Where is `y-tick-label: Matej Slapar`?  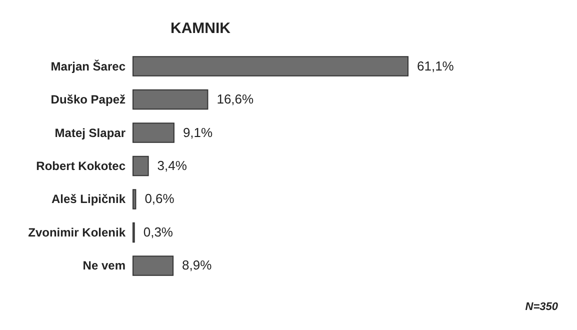
y-tick-label: Matej Slapar is located at coordinates (90, 133).